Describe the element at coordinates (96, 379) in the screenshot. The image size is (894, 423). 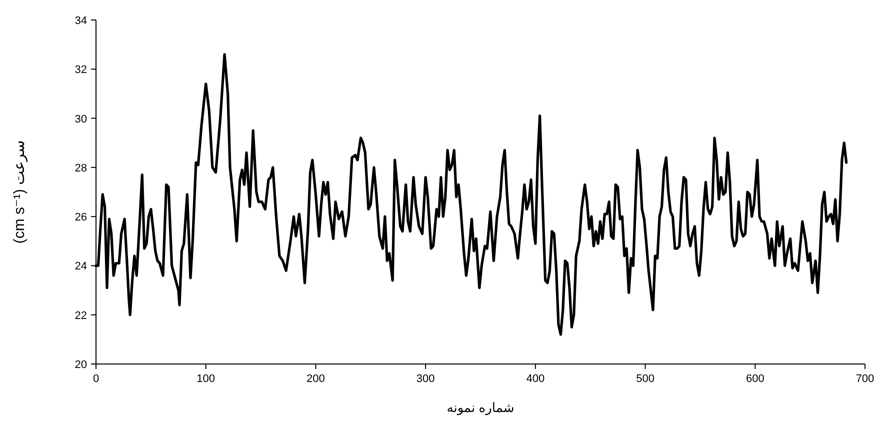
I see `x-tick-label: 0` at that location.